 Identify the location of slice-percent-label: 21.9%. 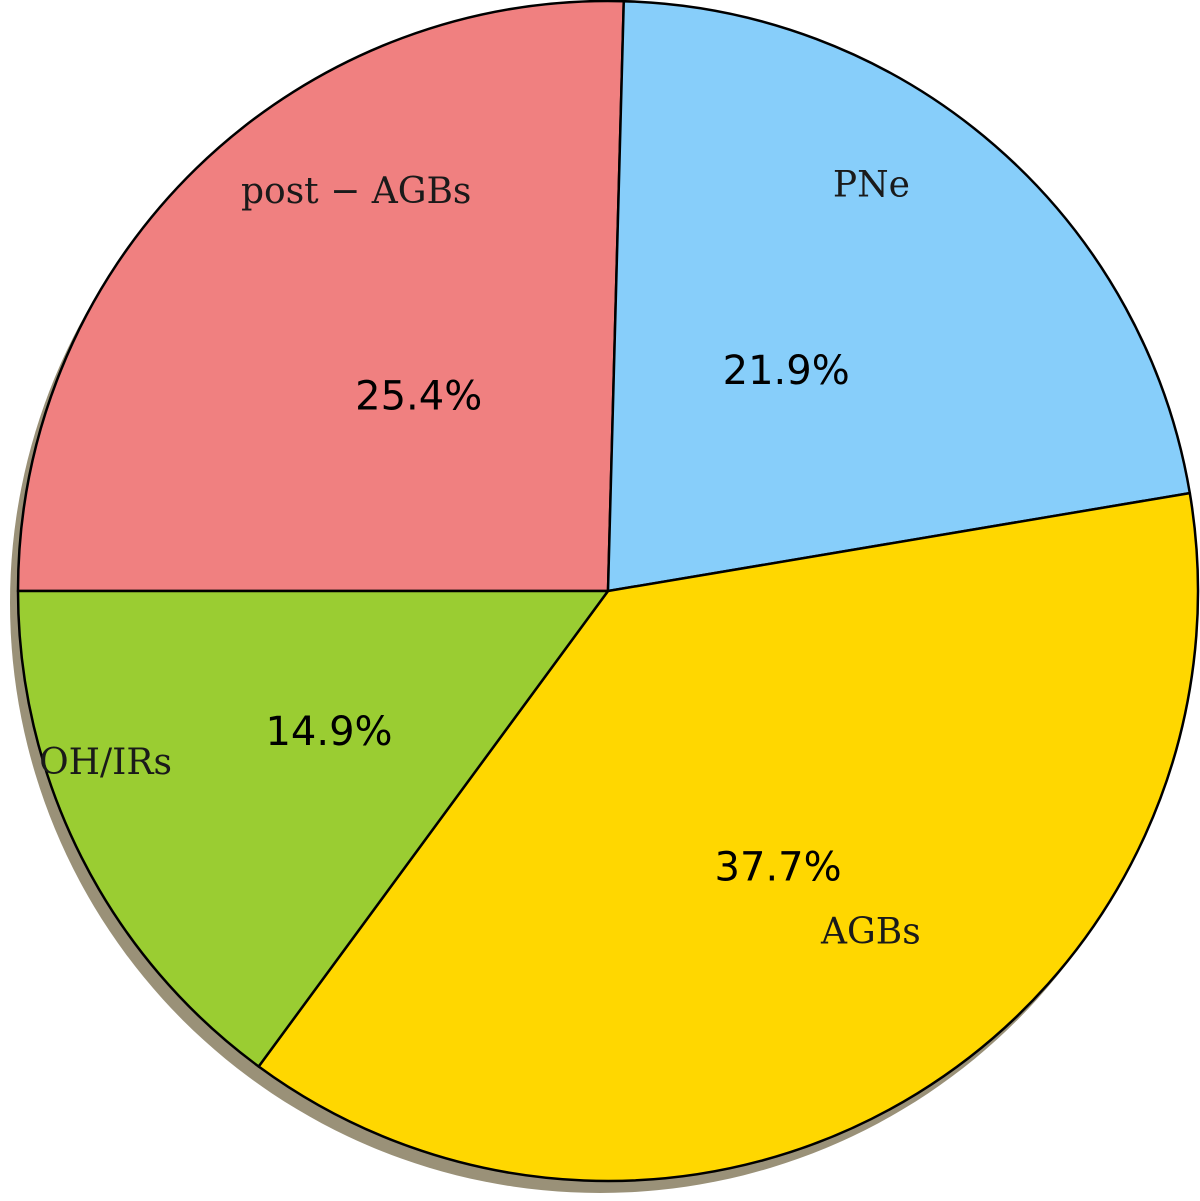
(786, 371).